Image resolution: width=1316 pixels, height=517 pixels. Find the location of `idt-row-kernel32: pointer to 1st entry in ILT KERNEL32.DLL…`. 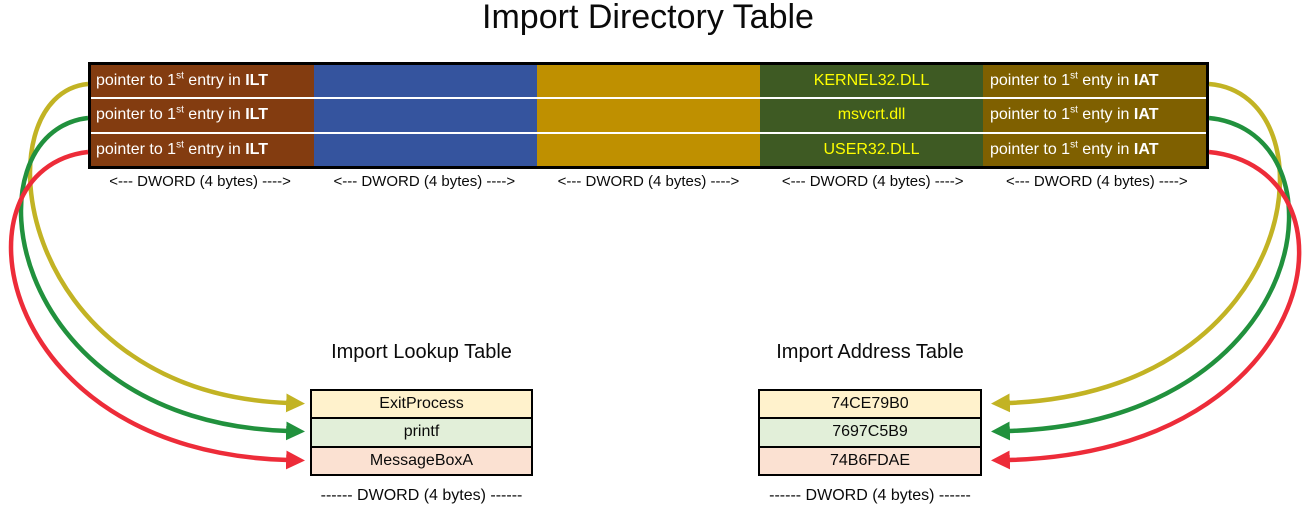

idt-row-kernel32: pointer to 1st entry in ILT KERNEL32.DLL… is located at coordinates (648, 81).